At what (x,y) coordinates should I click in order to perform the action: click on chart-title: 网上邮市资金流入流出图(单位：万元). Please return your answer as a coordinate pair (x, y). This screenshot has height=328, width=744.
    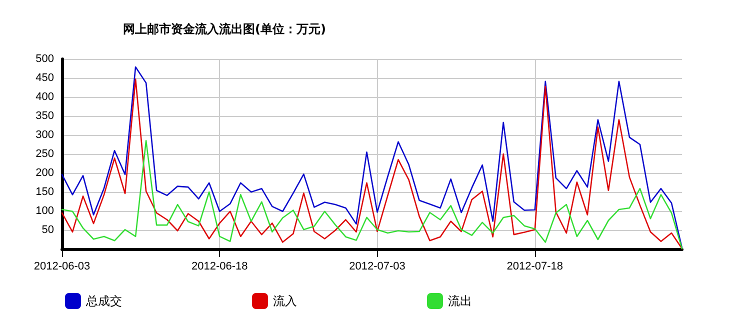
    Looking at the image, I should click on (224, 29).